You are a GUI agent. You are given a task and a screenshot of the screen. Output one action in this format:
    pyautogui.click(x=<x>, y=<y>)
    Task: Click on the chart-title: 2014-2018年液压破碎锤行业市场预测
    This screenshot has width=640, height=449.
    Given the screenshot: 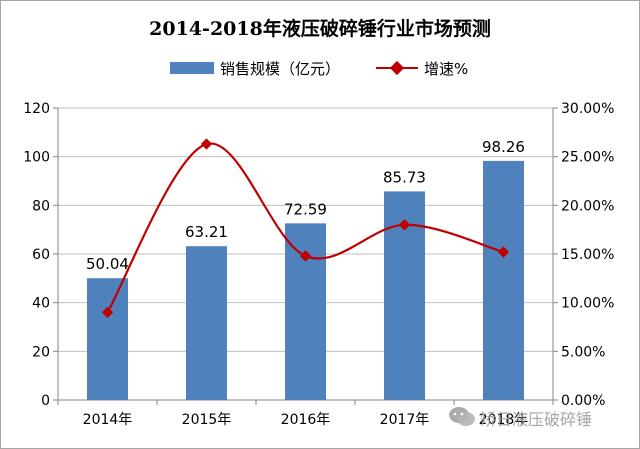 What is the action you would take?
    pyautogui.click(x=320, y=29)
    